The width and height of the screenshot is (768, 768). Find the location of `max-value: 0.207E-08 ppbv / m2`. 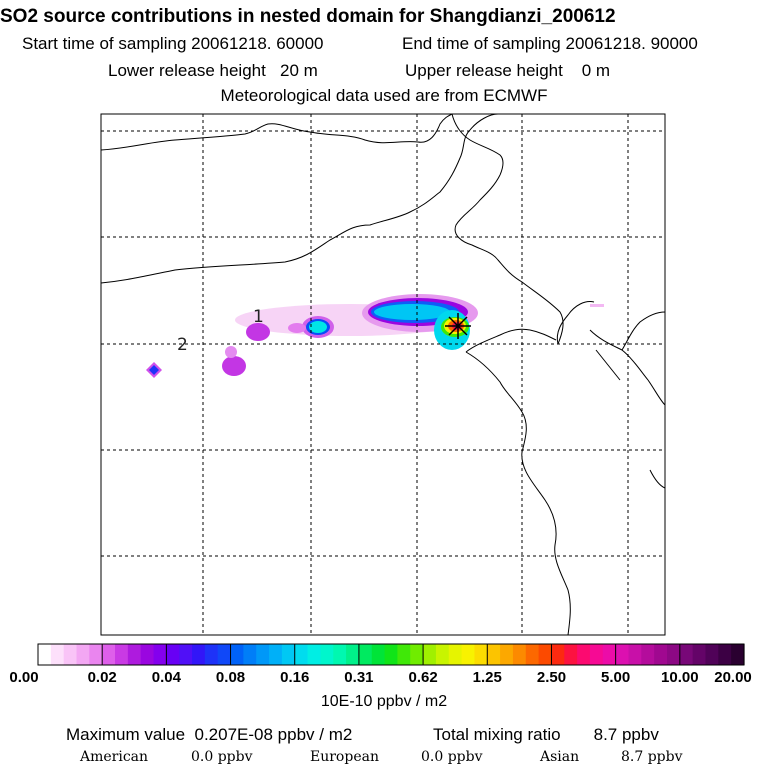

max-value: 0.207E-08 ppbv / m2 is located at coordinates (273, 734).